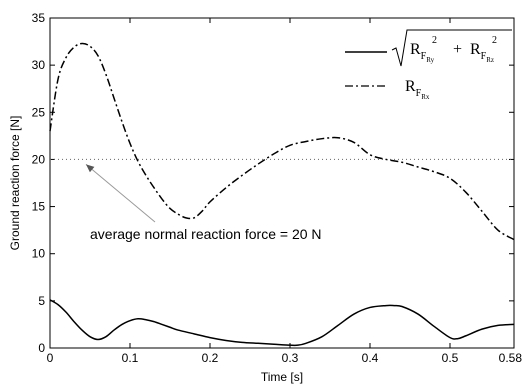 Image resolution: width=530 pixels, height=384 pixels. Describe the element at coordinates (39, 112) in the screenshot. I see `y-tick-label: 25` at that location.